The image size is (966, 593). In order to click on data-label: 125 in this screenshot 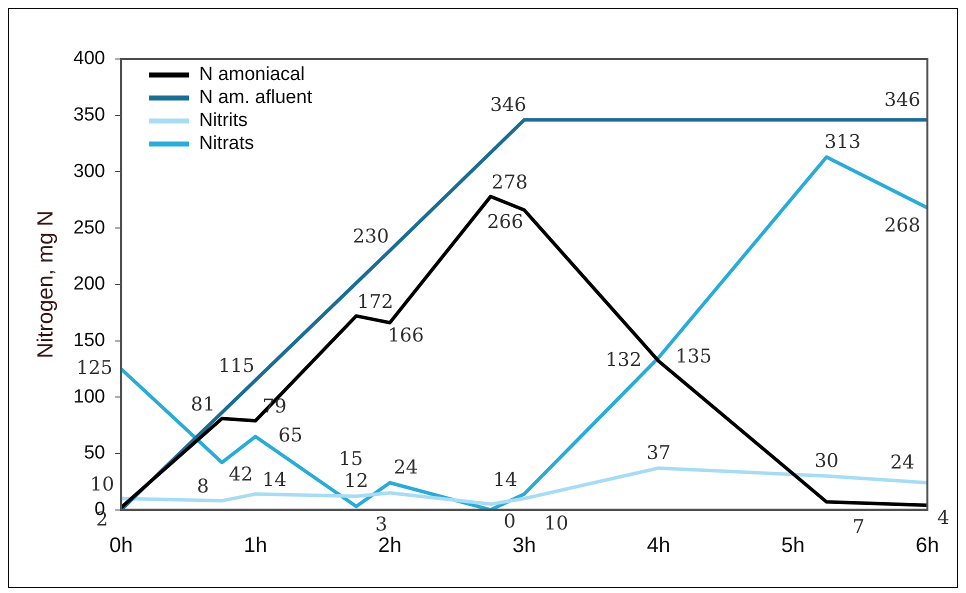, I will do `click(94, 367)`.